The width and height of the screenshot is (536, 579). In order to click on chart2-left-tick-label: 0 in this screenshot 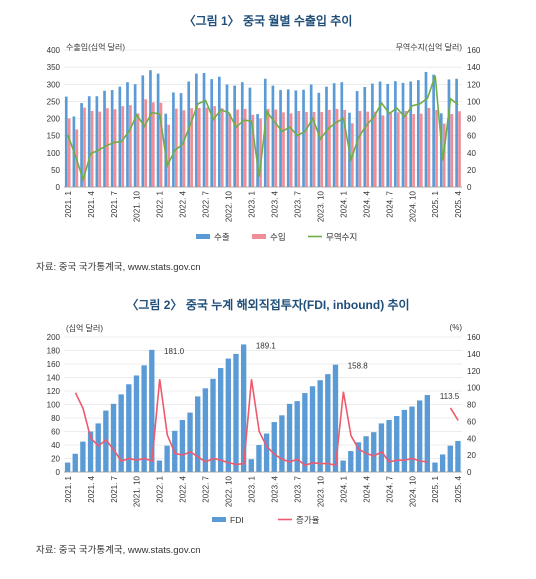, I will do `click(58, 472)`.